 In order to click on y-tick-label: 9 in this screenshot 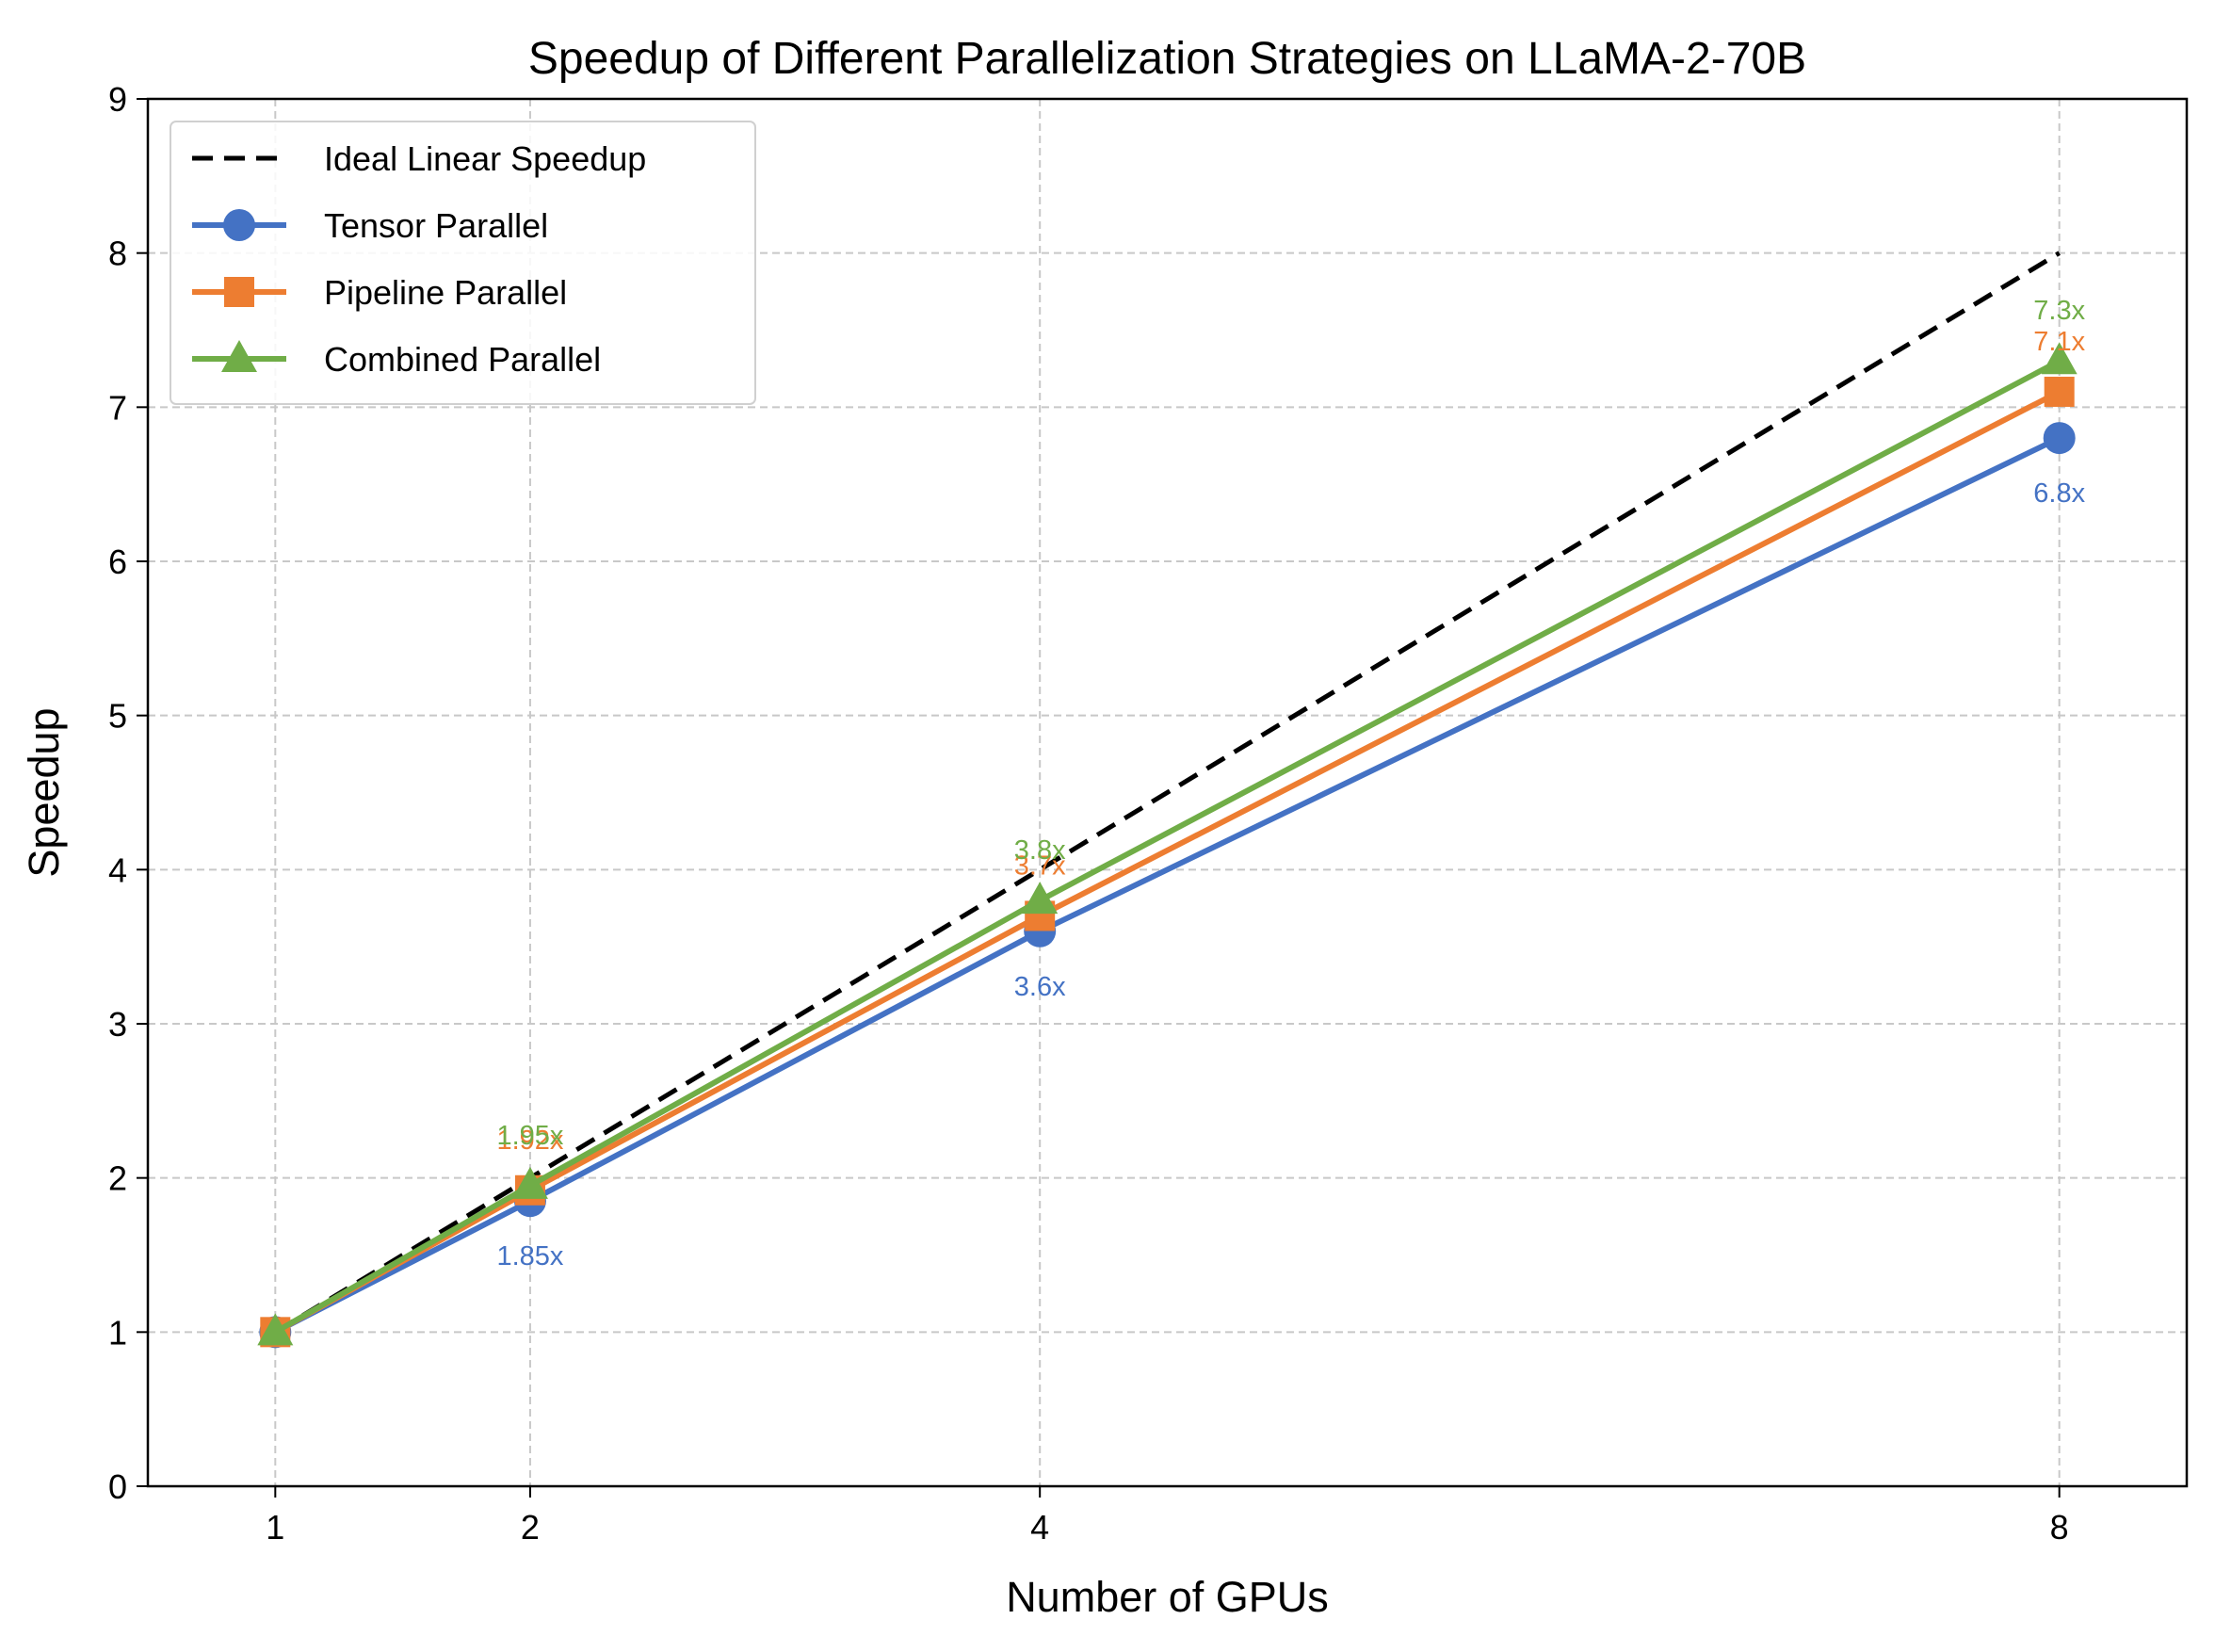, I will do `click(117, 99)`.